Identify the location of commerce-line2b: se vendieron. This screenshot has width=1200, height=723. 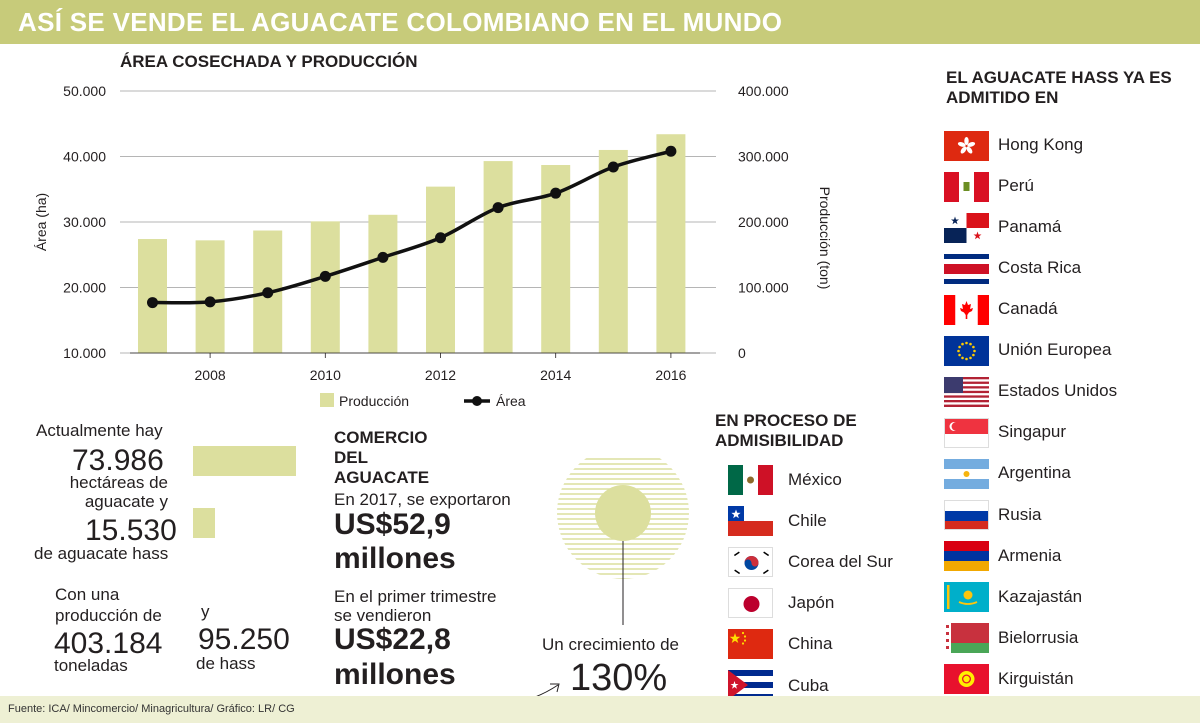
(383, 615).